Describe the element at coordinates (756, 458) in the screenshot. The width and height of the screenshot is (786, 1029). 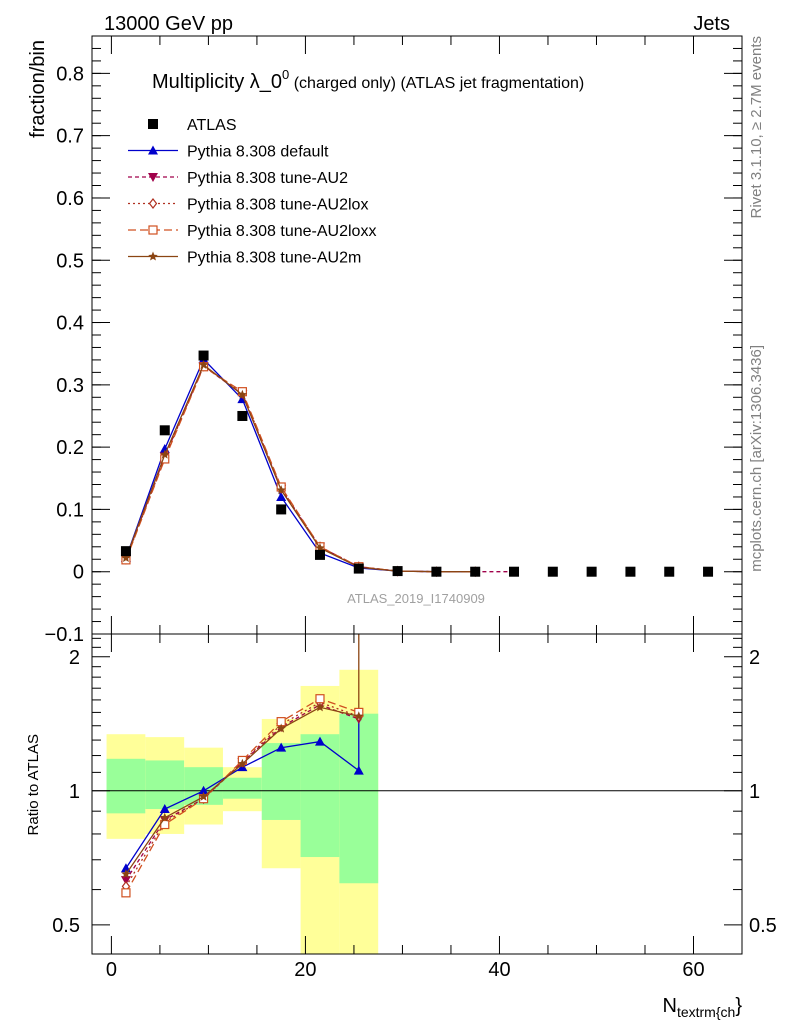
I see `side-label-mcplots: mcplots.cern.ch [arXiv:1306.3436]` at that location.